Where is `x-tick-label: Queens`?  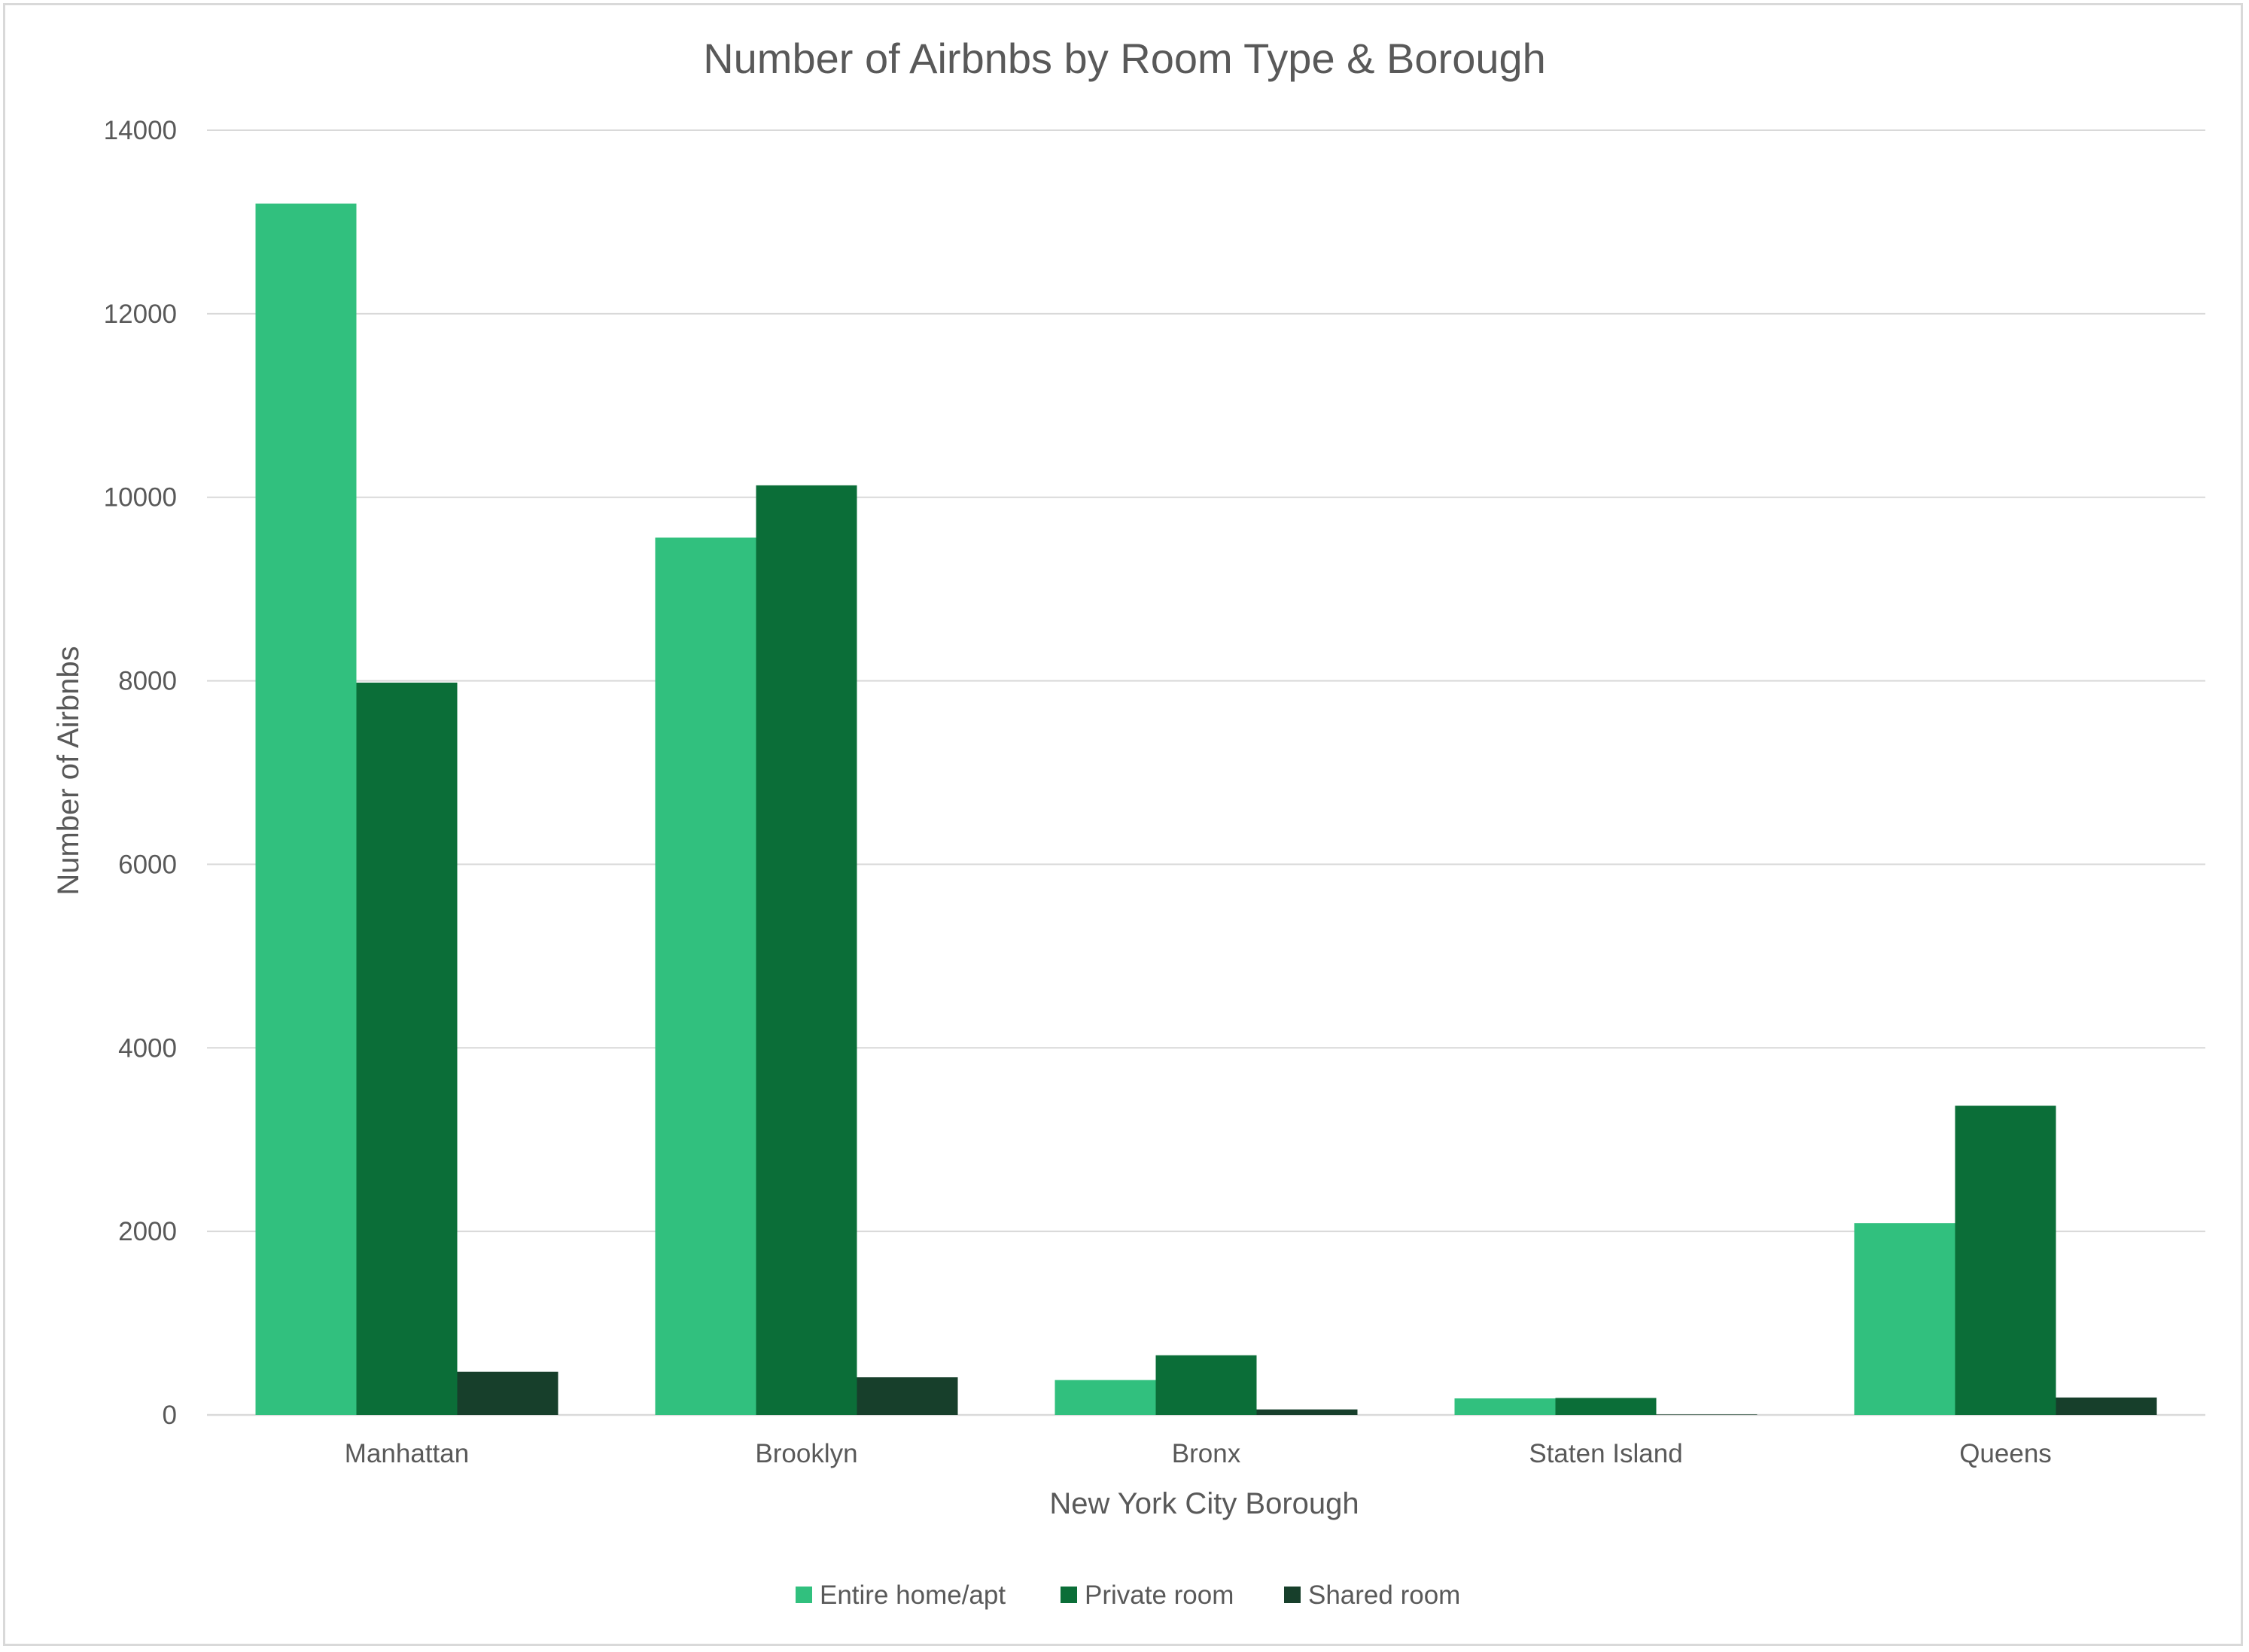
x-tick-label: Queens is located at coordinates (2005, 1453).